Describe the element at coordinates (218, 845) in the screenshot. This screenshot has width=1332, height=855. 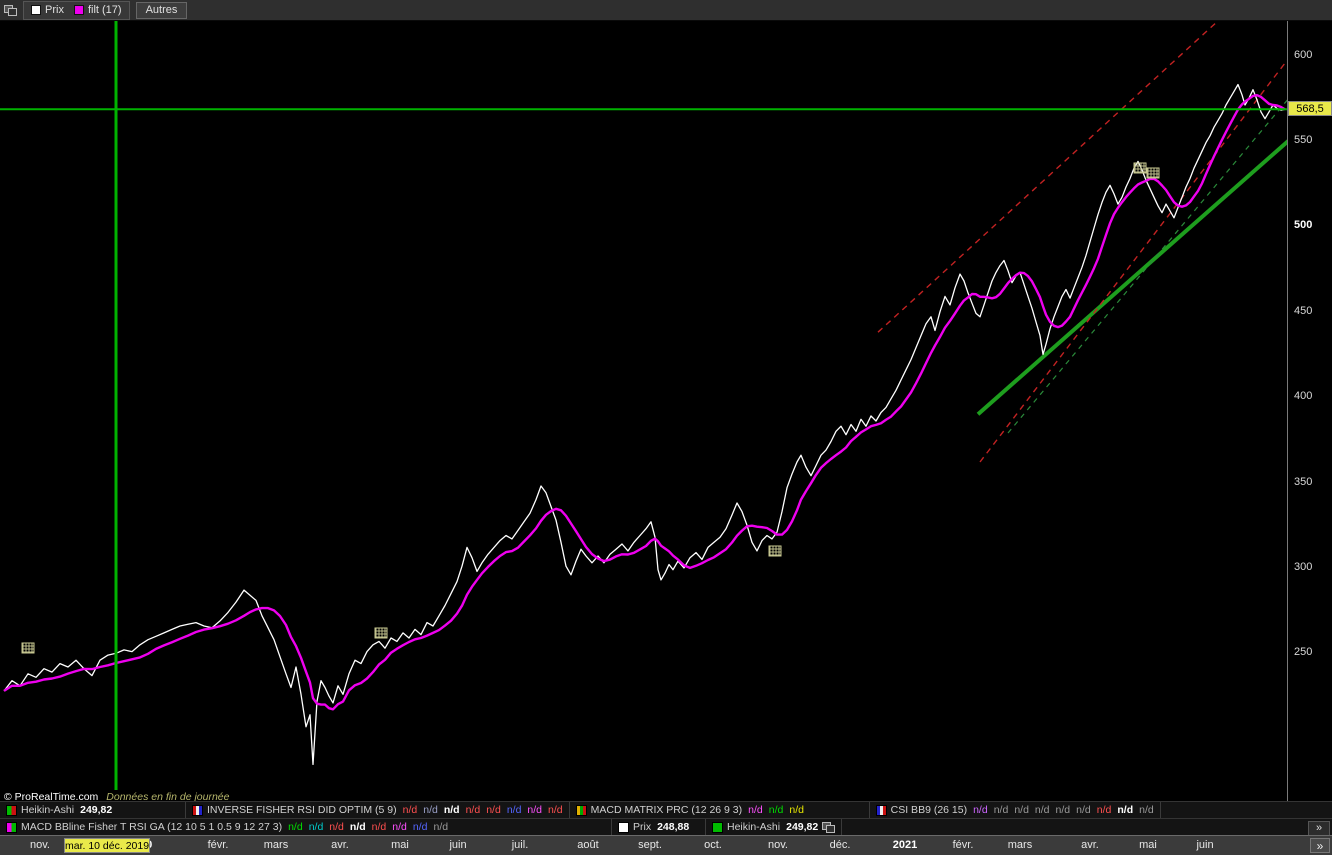
I see `x-axis-month-label: févr.` at that location.